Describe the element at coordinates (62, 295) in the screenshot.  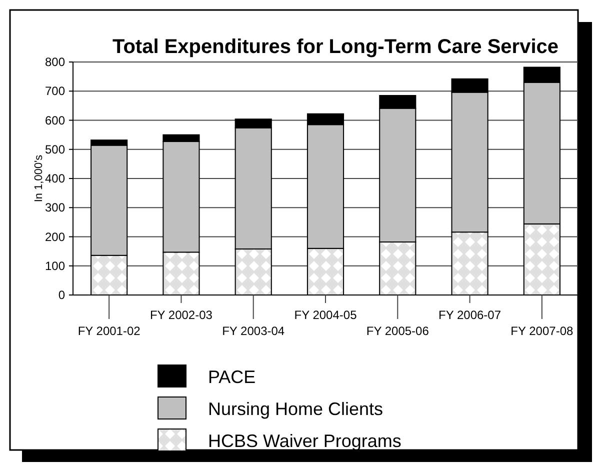
I see `y-tick-label: 0` at that location.